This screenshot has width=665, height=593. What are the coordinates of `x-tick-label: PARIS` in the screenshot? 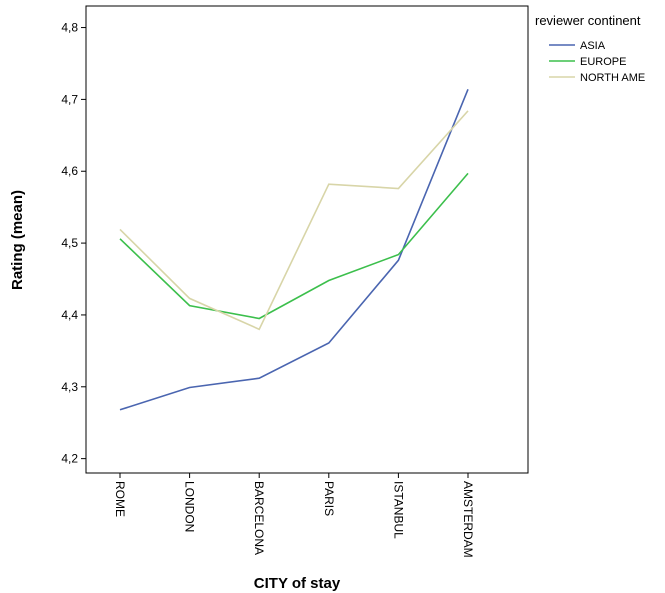 It's located at (329, 498).